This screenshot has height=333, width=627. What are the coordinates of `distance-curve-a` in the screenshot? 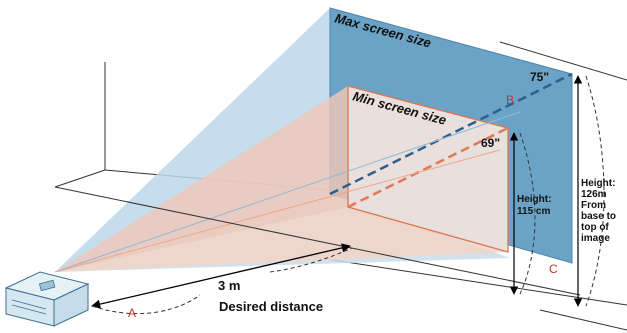 It's located at (146, 304).